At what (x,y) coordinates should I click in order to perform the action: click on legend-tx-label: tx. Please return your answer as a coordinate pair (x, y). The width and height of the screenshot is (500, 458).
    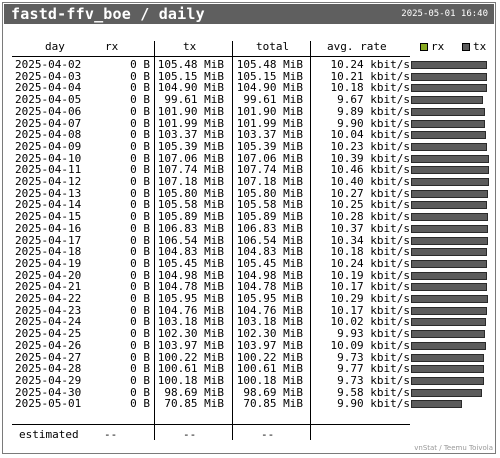
    Looking at the image, I should click on (479, 47).